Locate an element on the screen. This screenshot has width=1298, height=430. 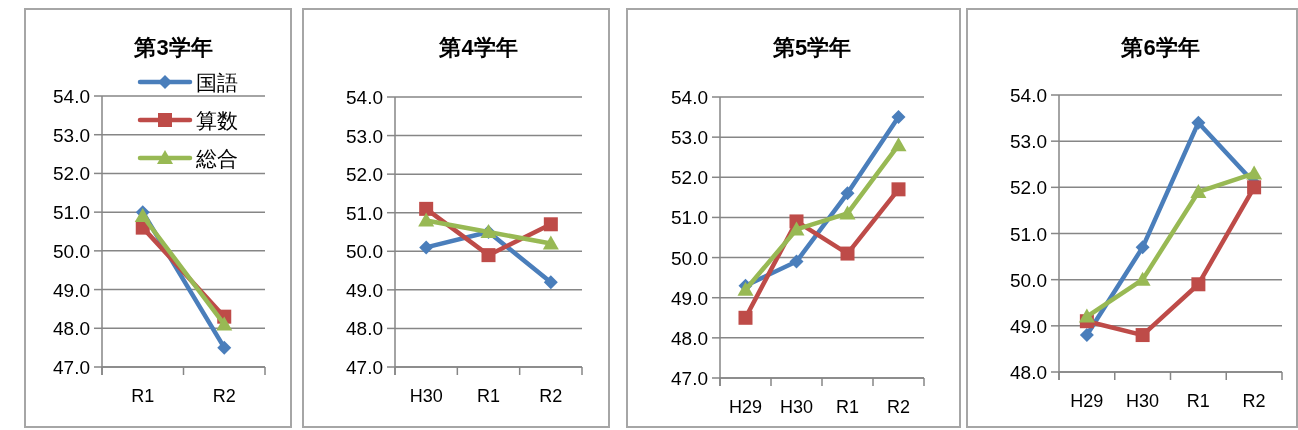
legend-label: 国語 is located at coordinates (217, 82).